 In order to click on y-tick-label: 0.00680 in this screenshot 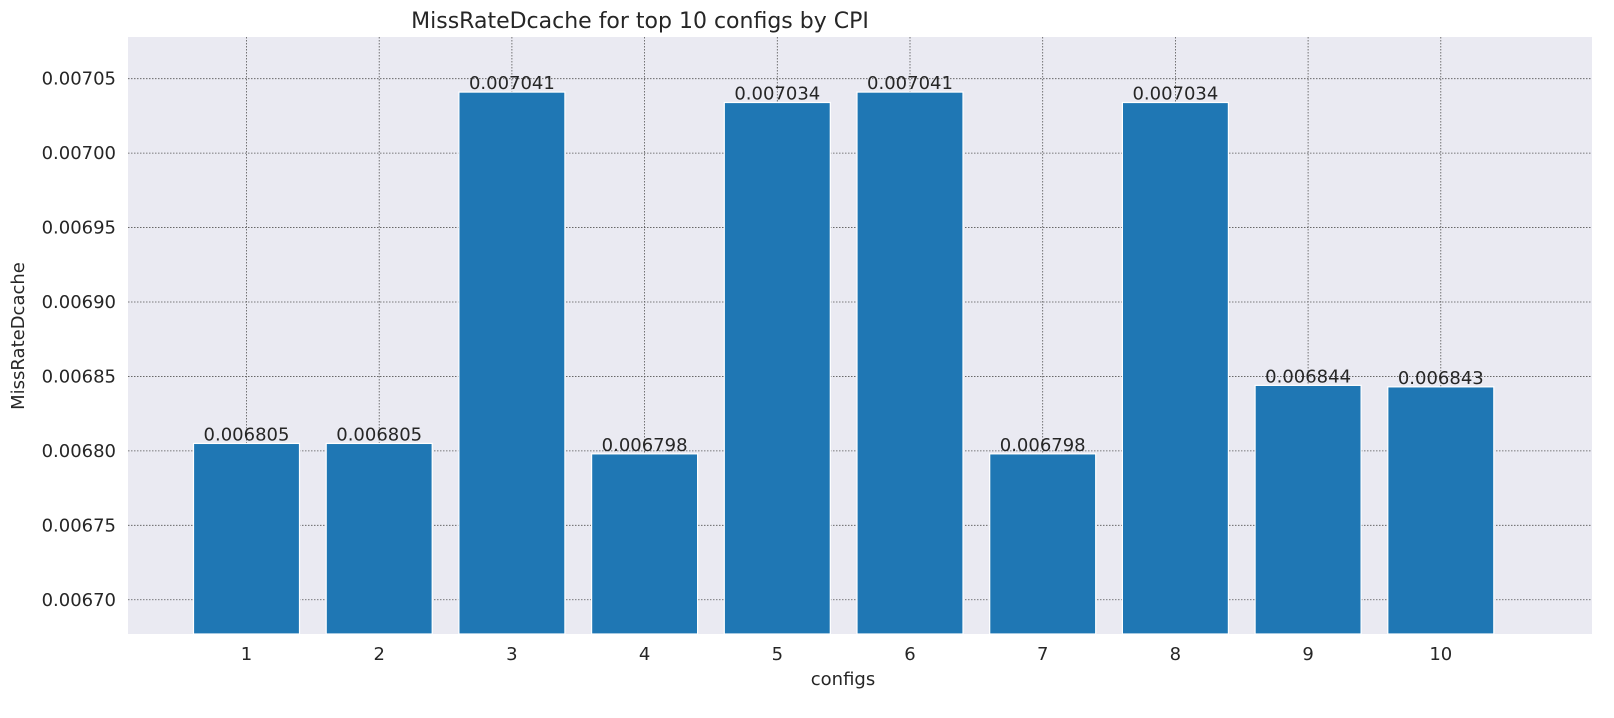, I will do `click(79, 451)`.